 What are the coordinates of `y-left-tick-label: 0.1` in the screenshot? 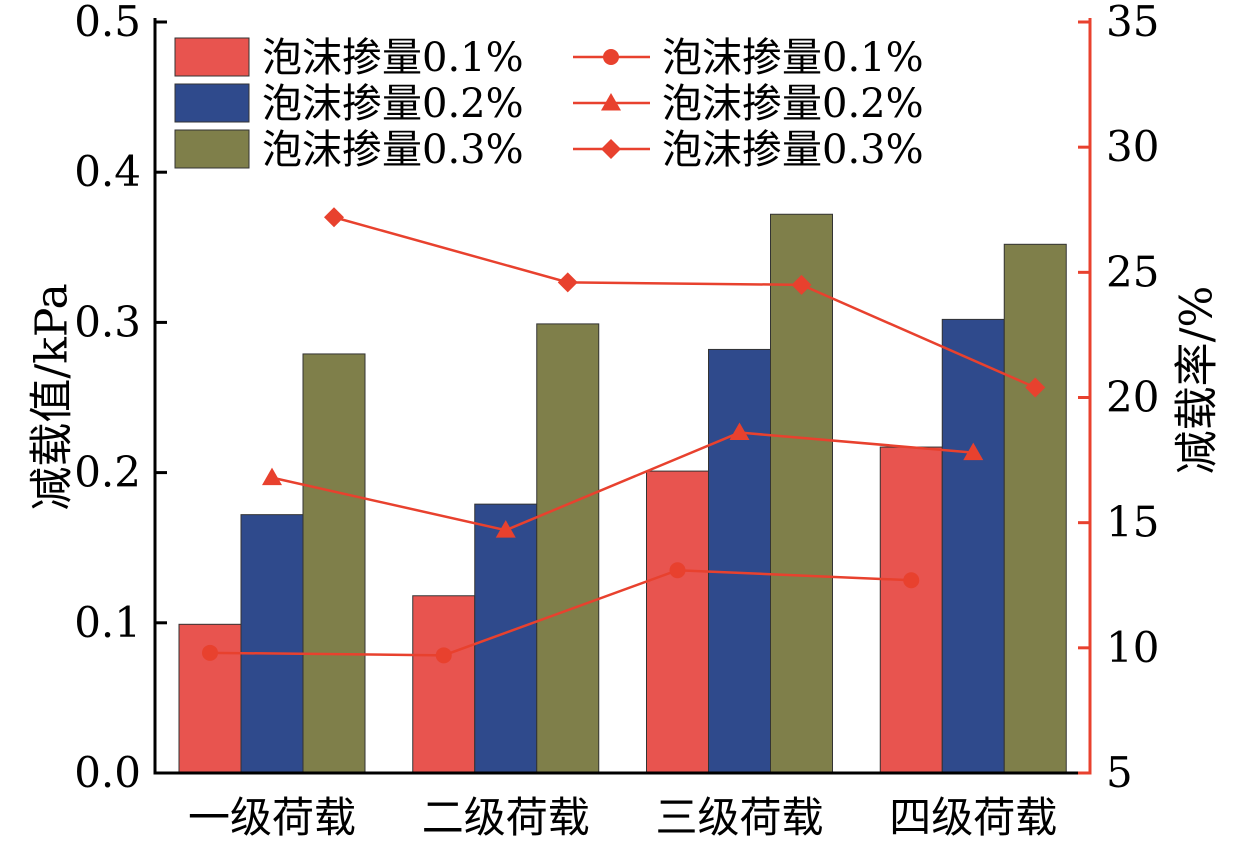 It's located at (107, 622).